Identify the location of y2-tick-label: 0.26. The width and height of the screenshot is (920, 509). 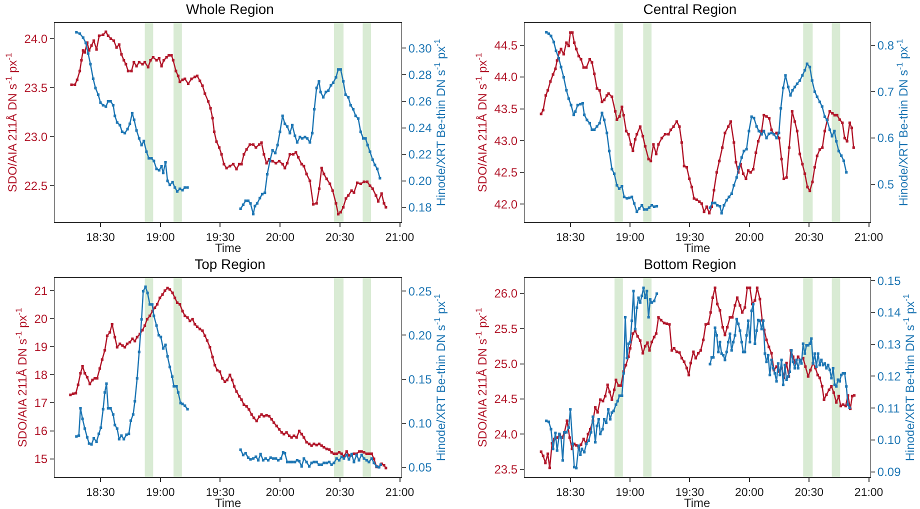
(420, 101).